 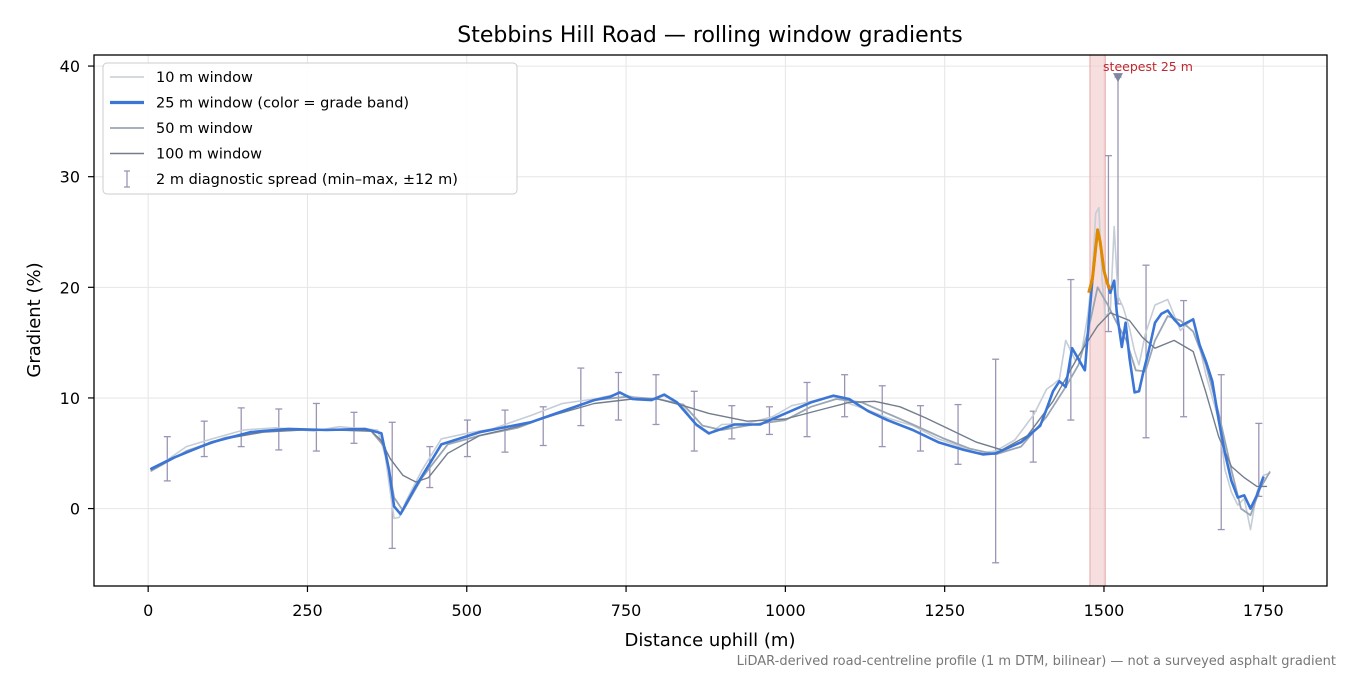 I want to click on steep-band-rect, so click(x=1097, y=320).